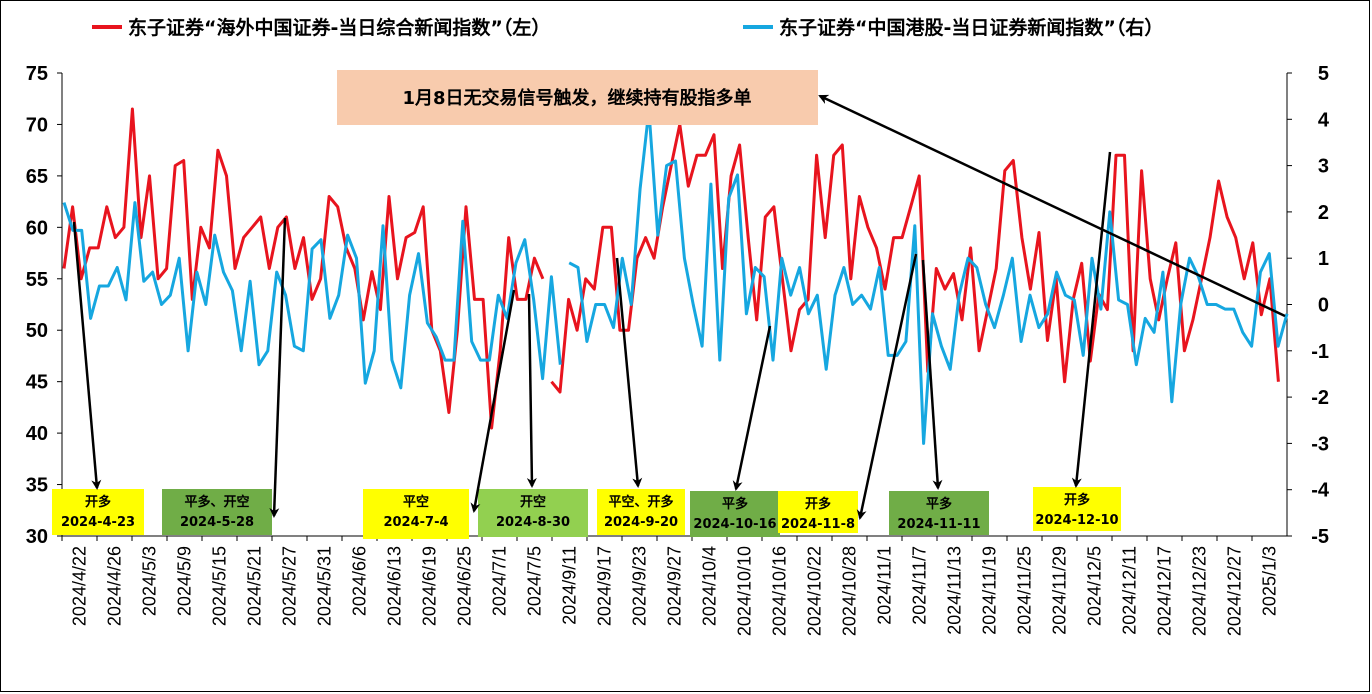 Image resolution: width=1372 pixels, height=694 pixels. Describe the element at coordinates (290, 586) in the screenshot. I see `x-tick-label: 2024/5/27` at that location.